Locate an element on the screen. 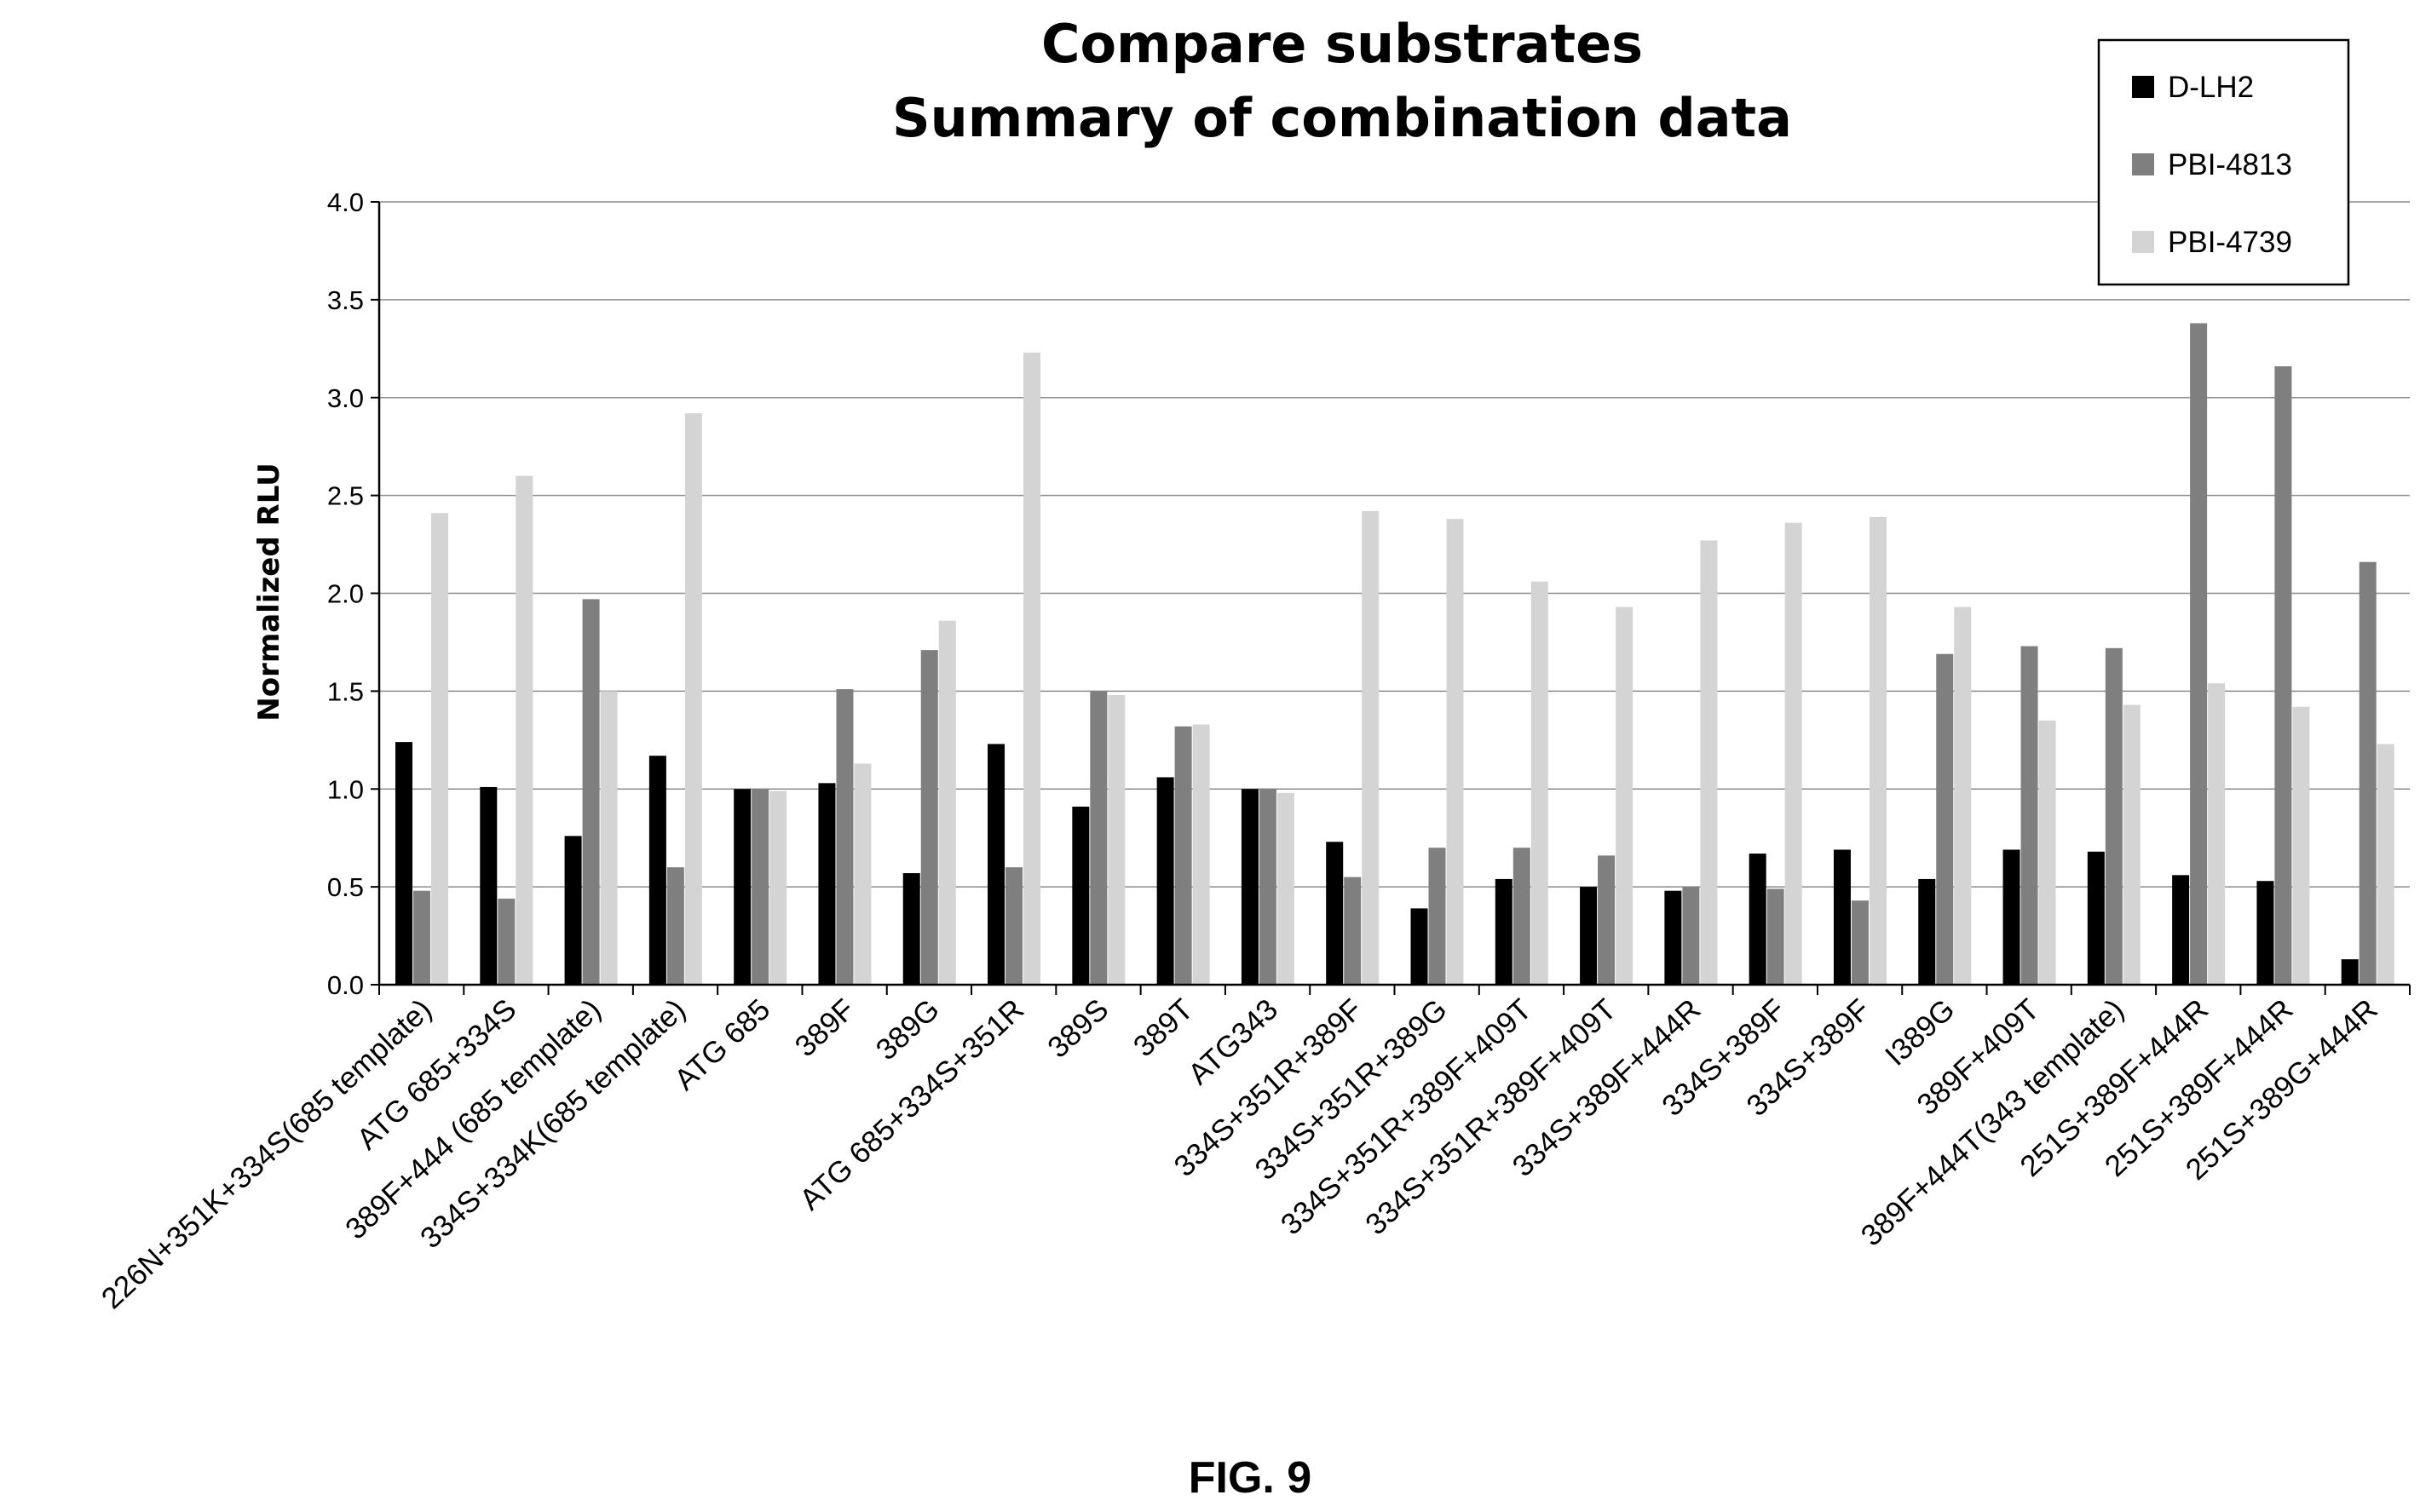 Image resolution: width=2420 pixels, height=1512 pixels. y-tick-label: 2.0 is located at coordinates (345, 594).